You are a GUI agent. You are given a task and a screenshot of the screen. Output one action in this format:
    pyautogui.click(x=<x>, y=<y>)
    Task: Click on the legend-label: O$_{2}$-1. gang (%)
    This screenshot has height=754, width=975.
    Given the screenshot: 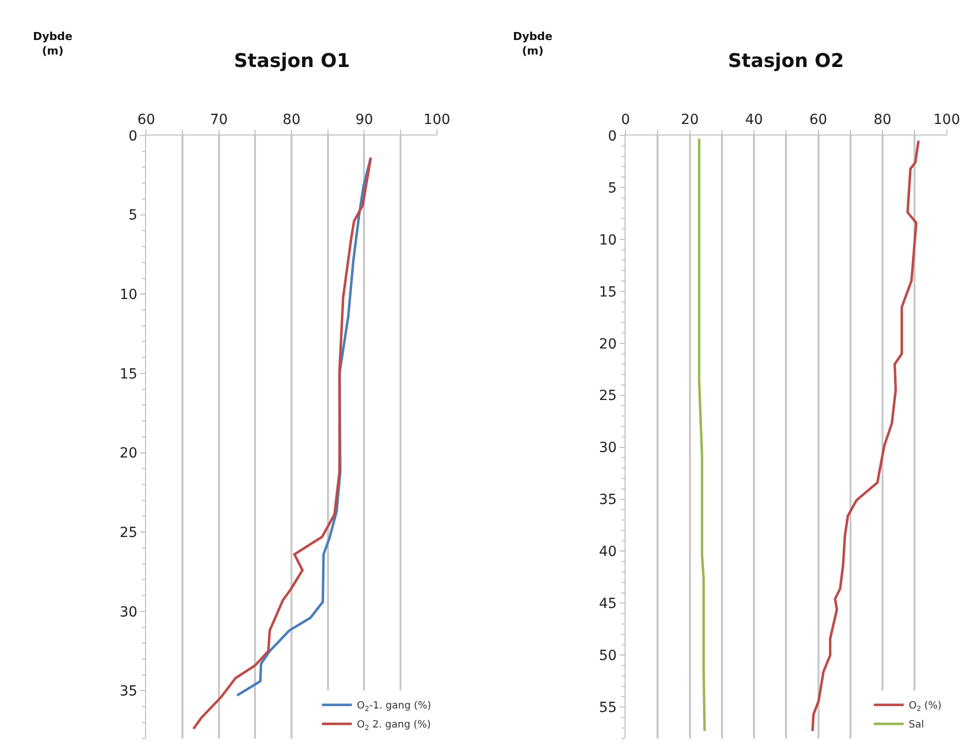 What is the action you would take?
    pyautogui.click(x=394, y=706)
    